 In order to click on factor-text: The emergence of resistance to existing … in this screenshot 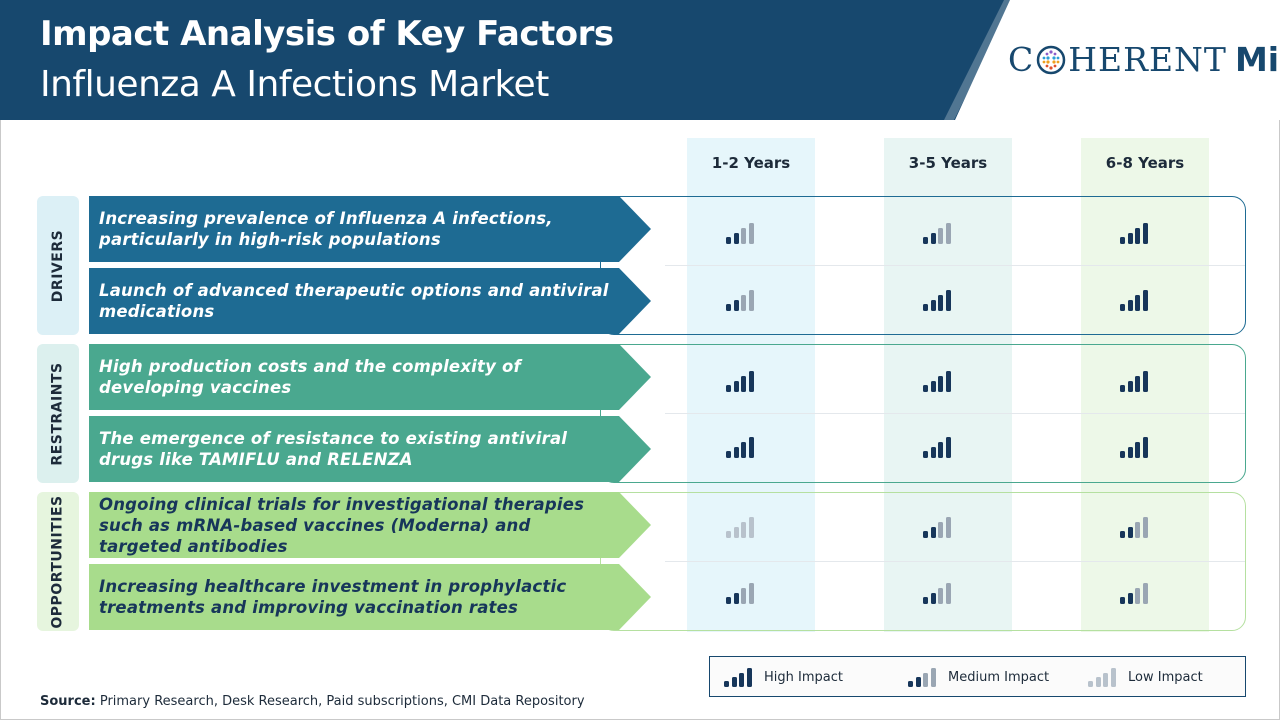, I will do `click(333, 449)`.